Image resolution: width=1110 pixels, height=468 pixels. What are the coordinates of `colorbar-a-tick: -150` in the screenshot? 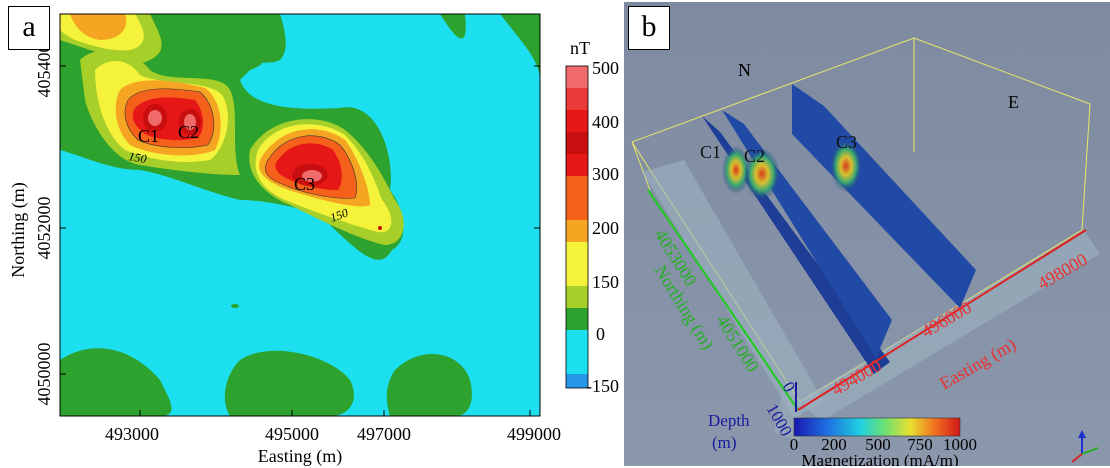 It's located at (602, 386).